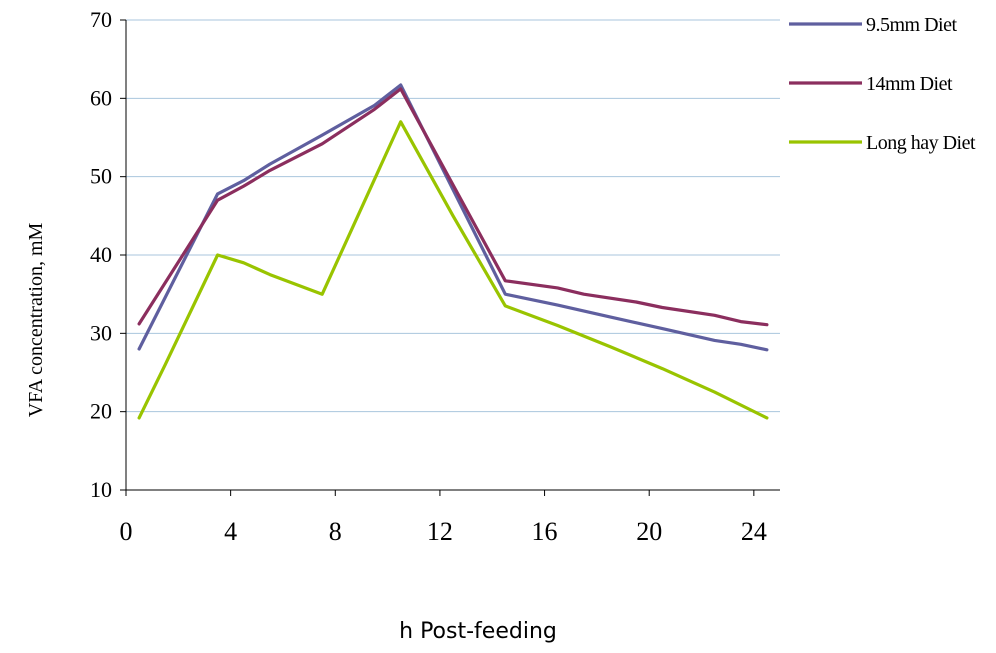  What do you see at coordinates (101, 176) in the screenshot?
I see `y-tick-label-50: 50` at bounding box center [101, 176].